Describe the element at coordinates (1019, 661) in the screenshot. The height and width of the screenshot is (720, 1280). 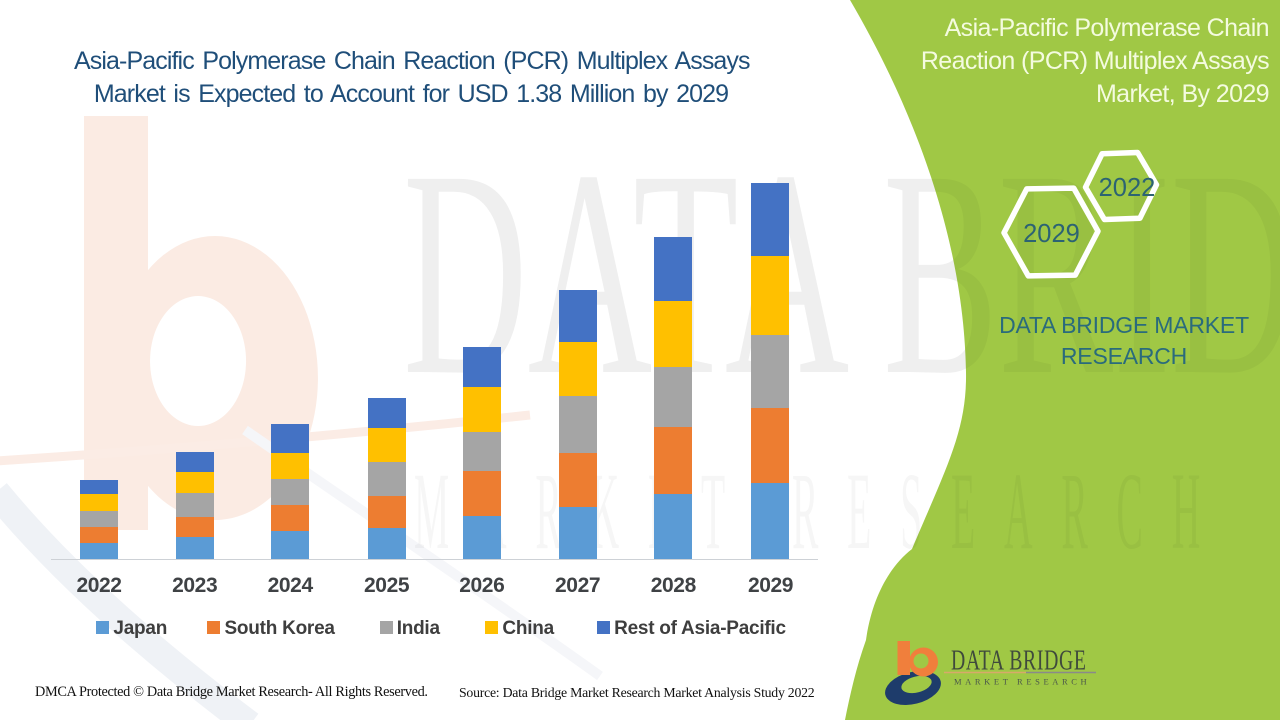
I see `svg-text: DATA BRIDGE` at that location.